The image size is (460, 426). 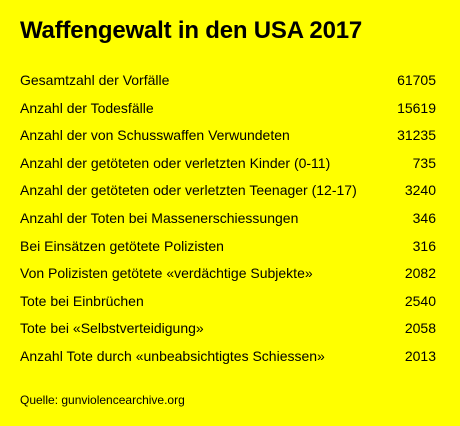 I want to click on row-value: 735, so click(x=424, y=162).